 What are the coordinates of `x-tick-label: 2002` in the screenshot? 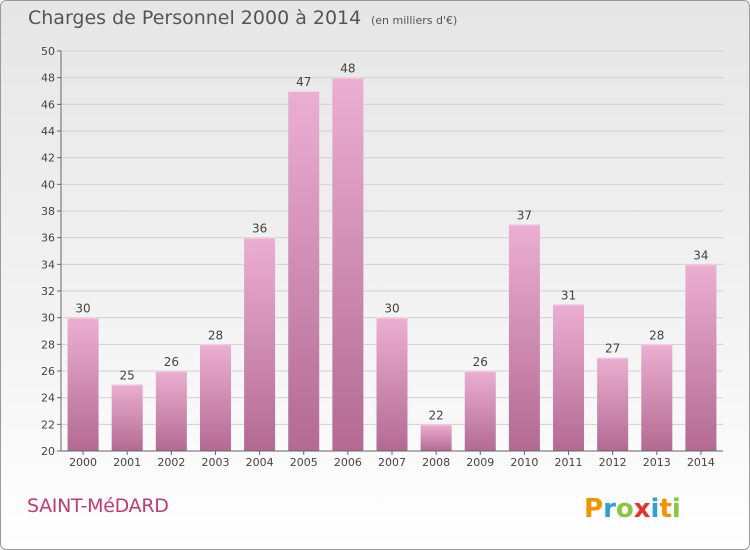 It's located at (171, 462).